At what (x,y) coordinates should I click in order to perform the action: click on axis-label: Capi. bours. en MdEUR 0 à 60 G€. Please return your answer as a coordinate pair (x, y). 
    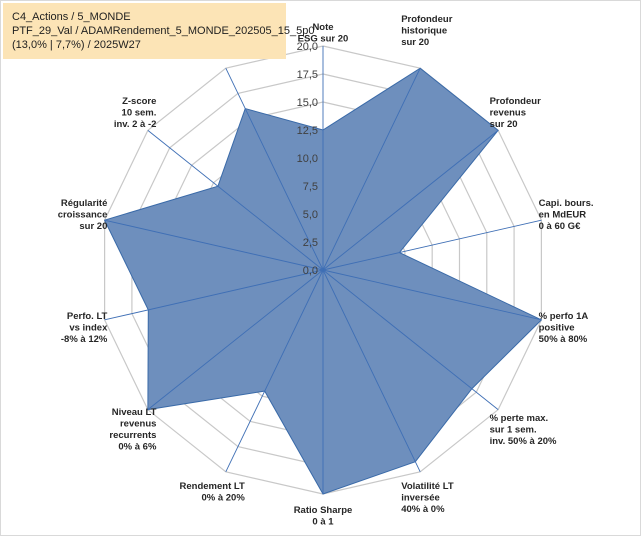
    Looking at the image, I should click on (566, 215).